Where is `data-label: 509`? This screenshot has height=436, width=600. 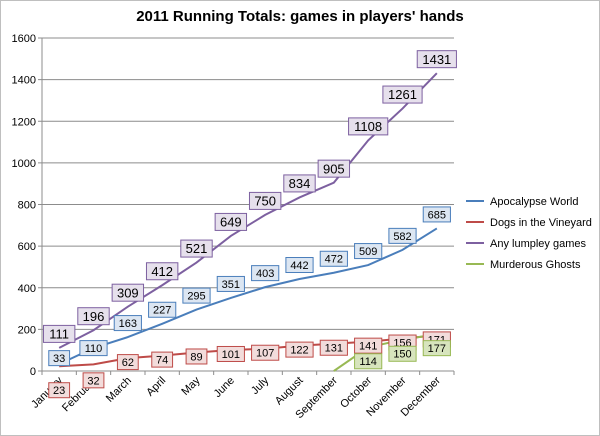
data-label: 509 is located at coordinates (368, 251).